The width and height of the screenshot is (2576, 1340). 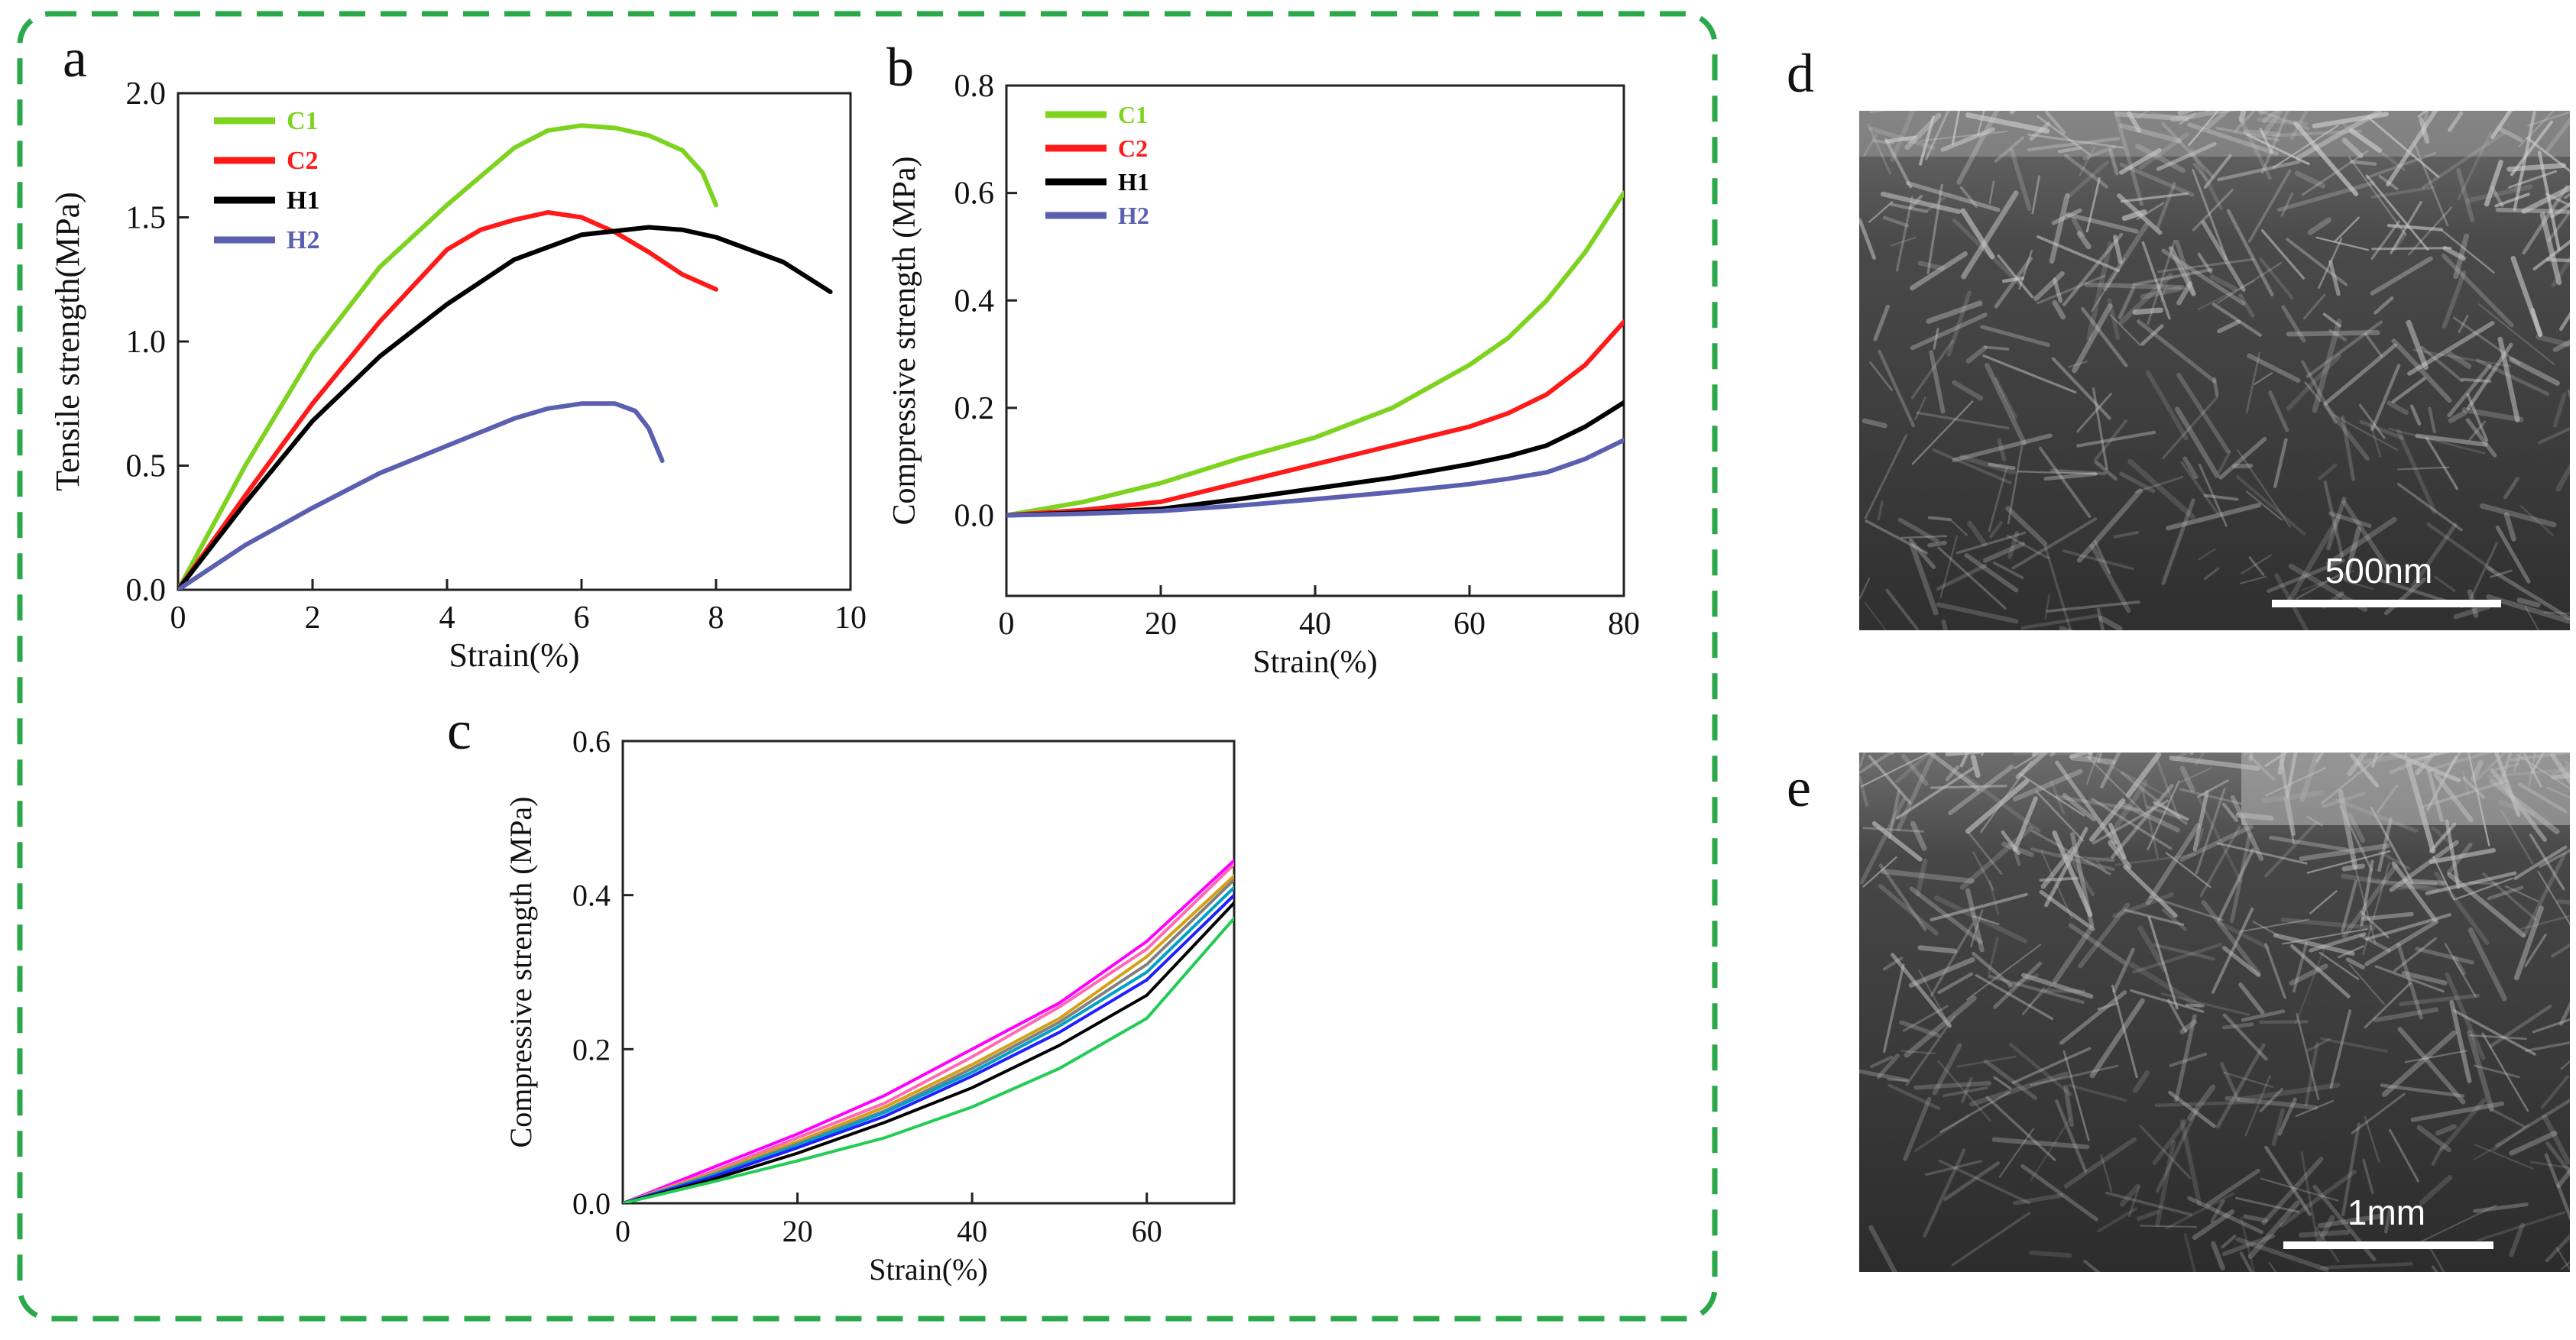 I want to click on series-line-a-C1, so click(x=447, y=358).